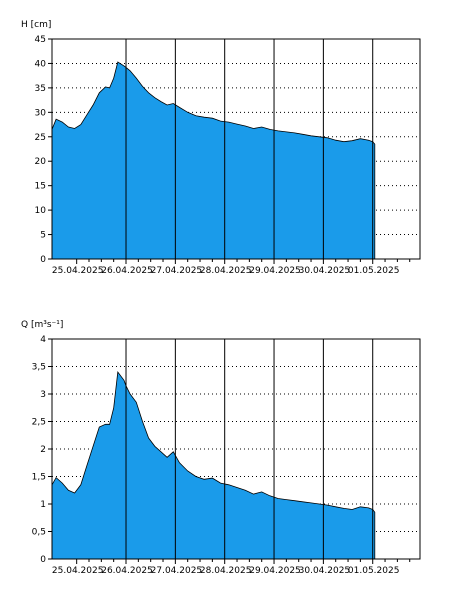 This screenshot has height=600, width=450. I want to click on water-level-y-tick-label: 30, so click(41, 113).